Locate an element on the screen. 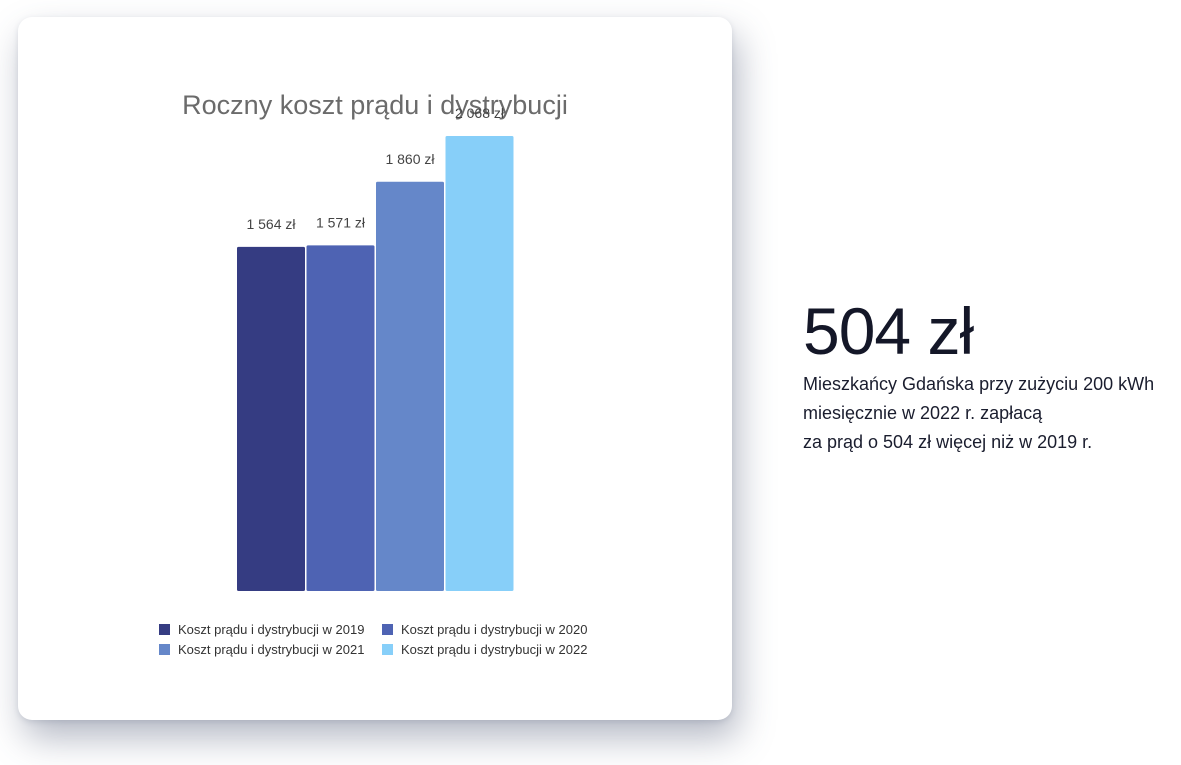  bar-value-label: 1 571 zł is located at coordinates (341, 222).